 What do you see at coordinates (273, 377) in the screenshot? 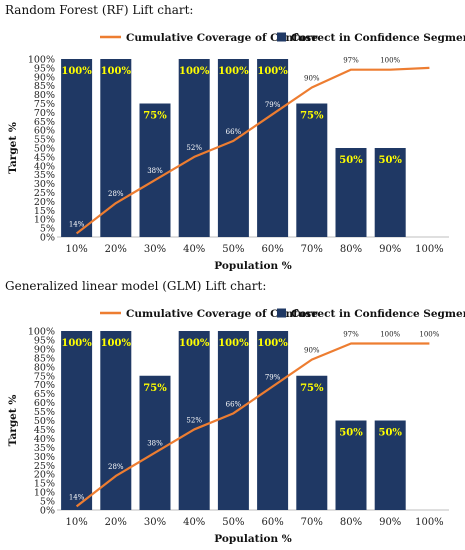
I see `line-point-label: 79%` at bounding box center [273, 377].